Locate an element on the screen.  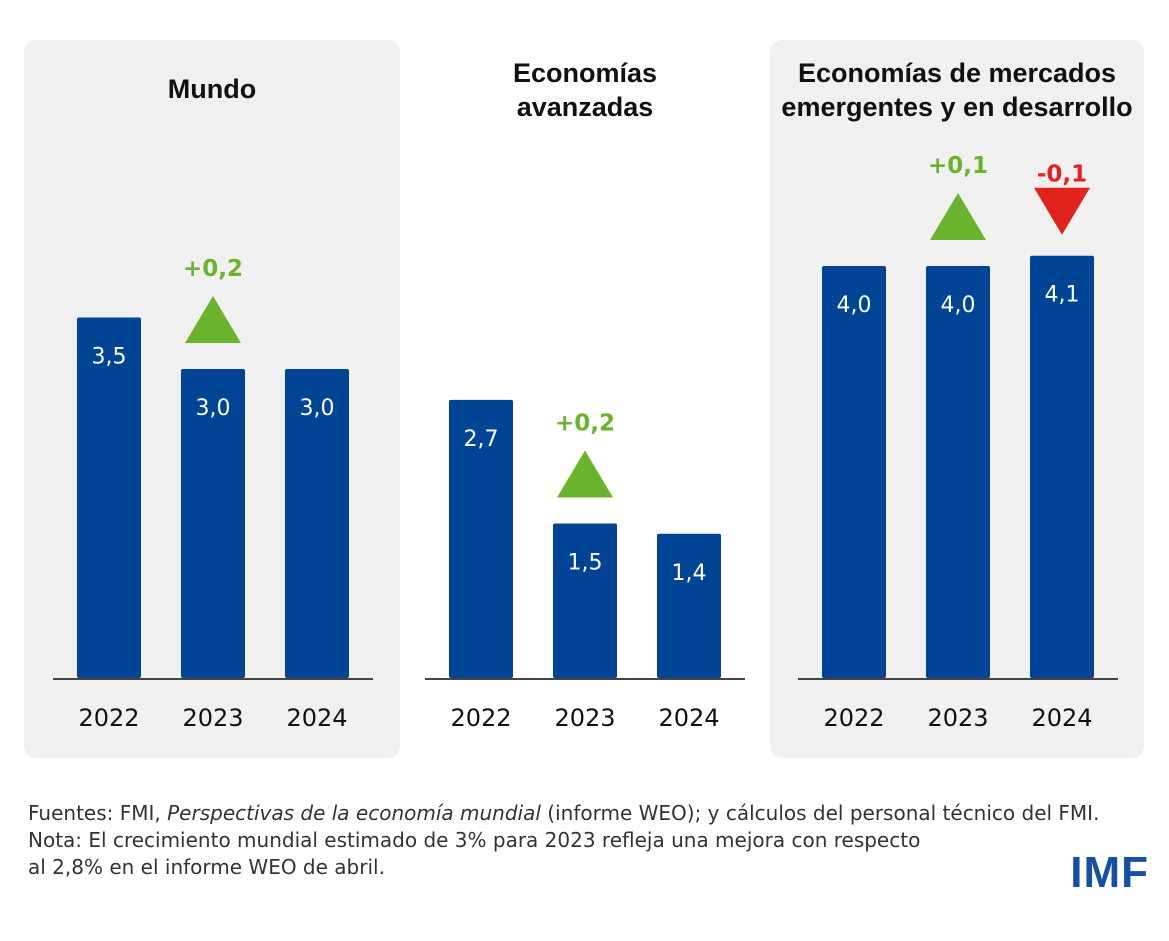
change-down-arrow is located at coordinates (1062, 211).